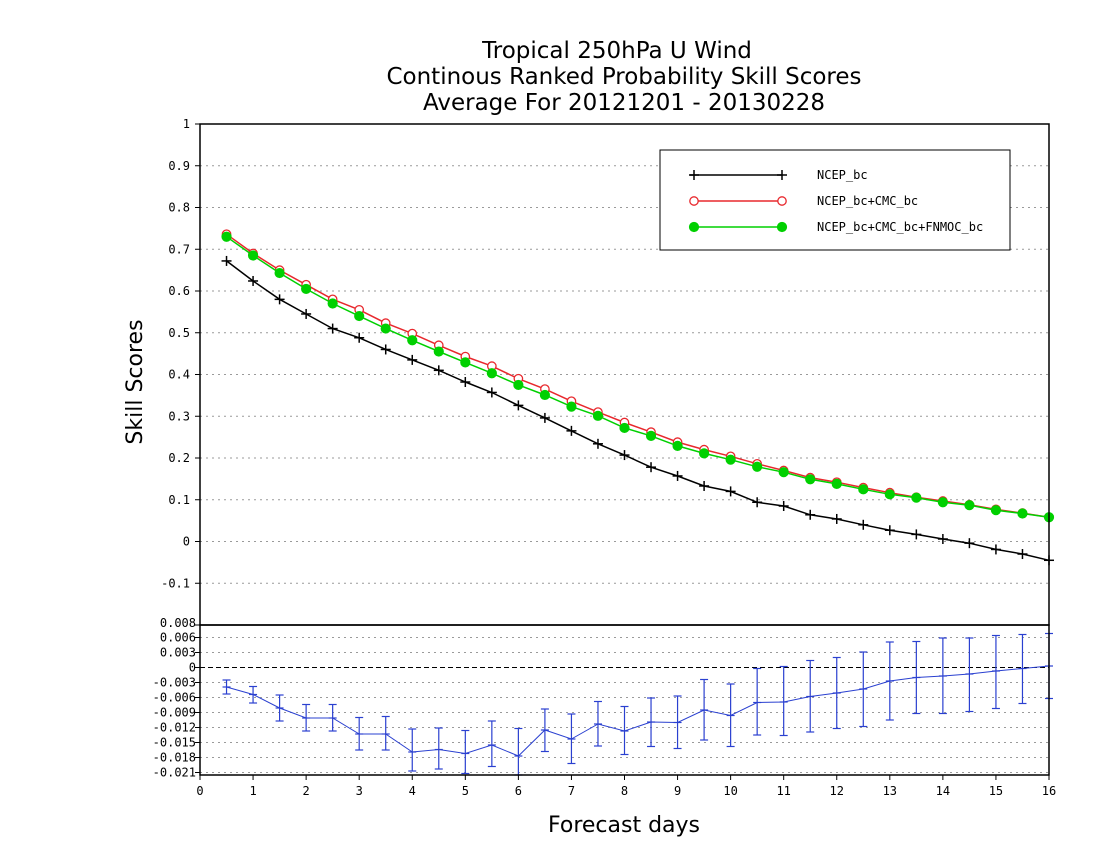  What do you see at coordinates (783, 791) in the screenshot?
I see `x-tick-label: 11` at bounding box center [783, 791].